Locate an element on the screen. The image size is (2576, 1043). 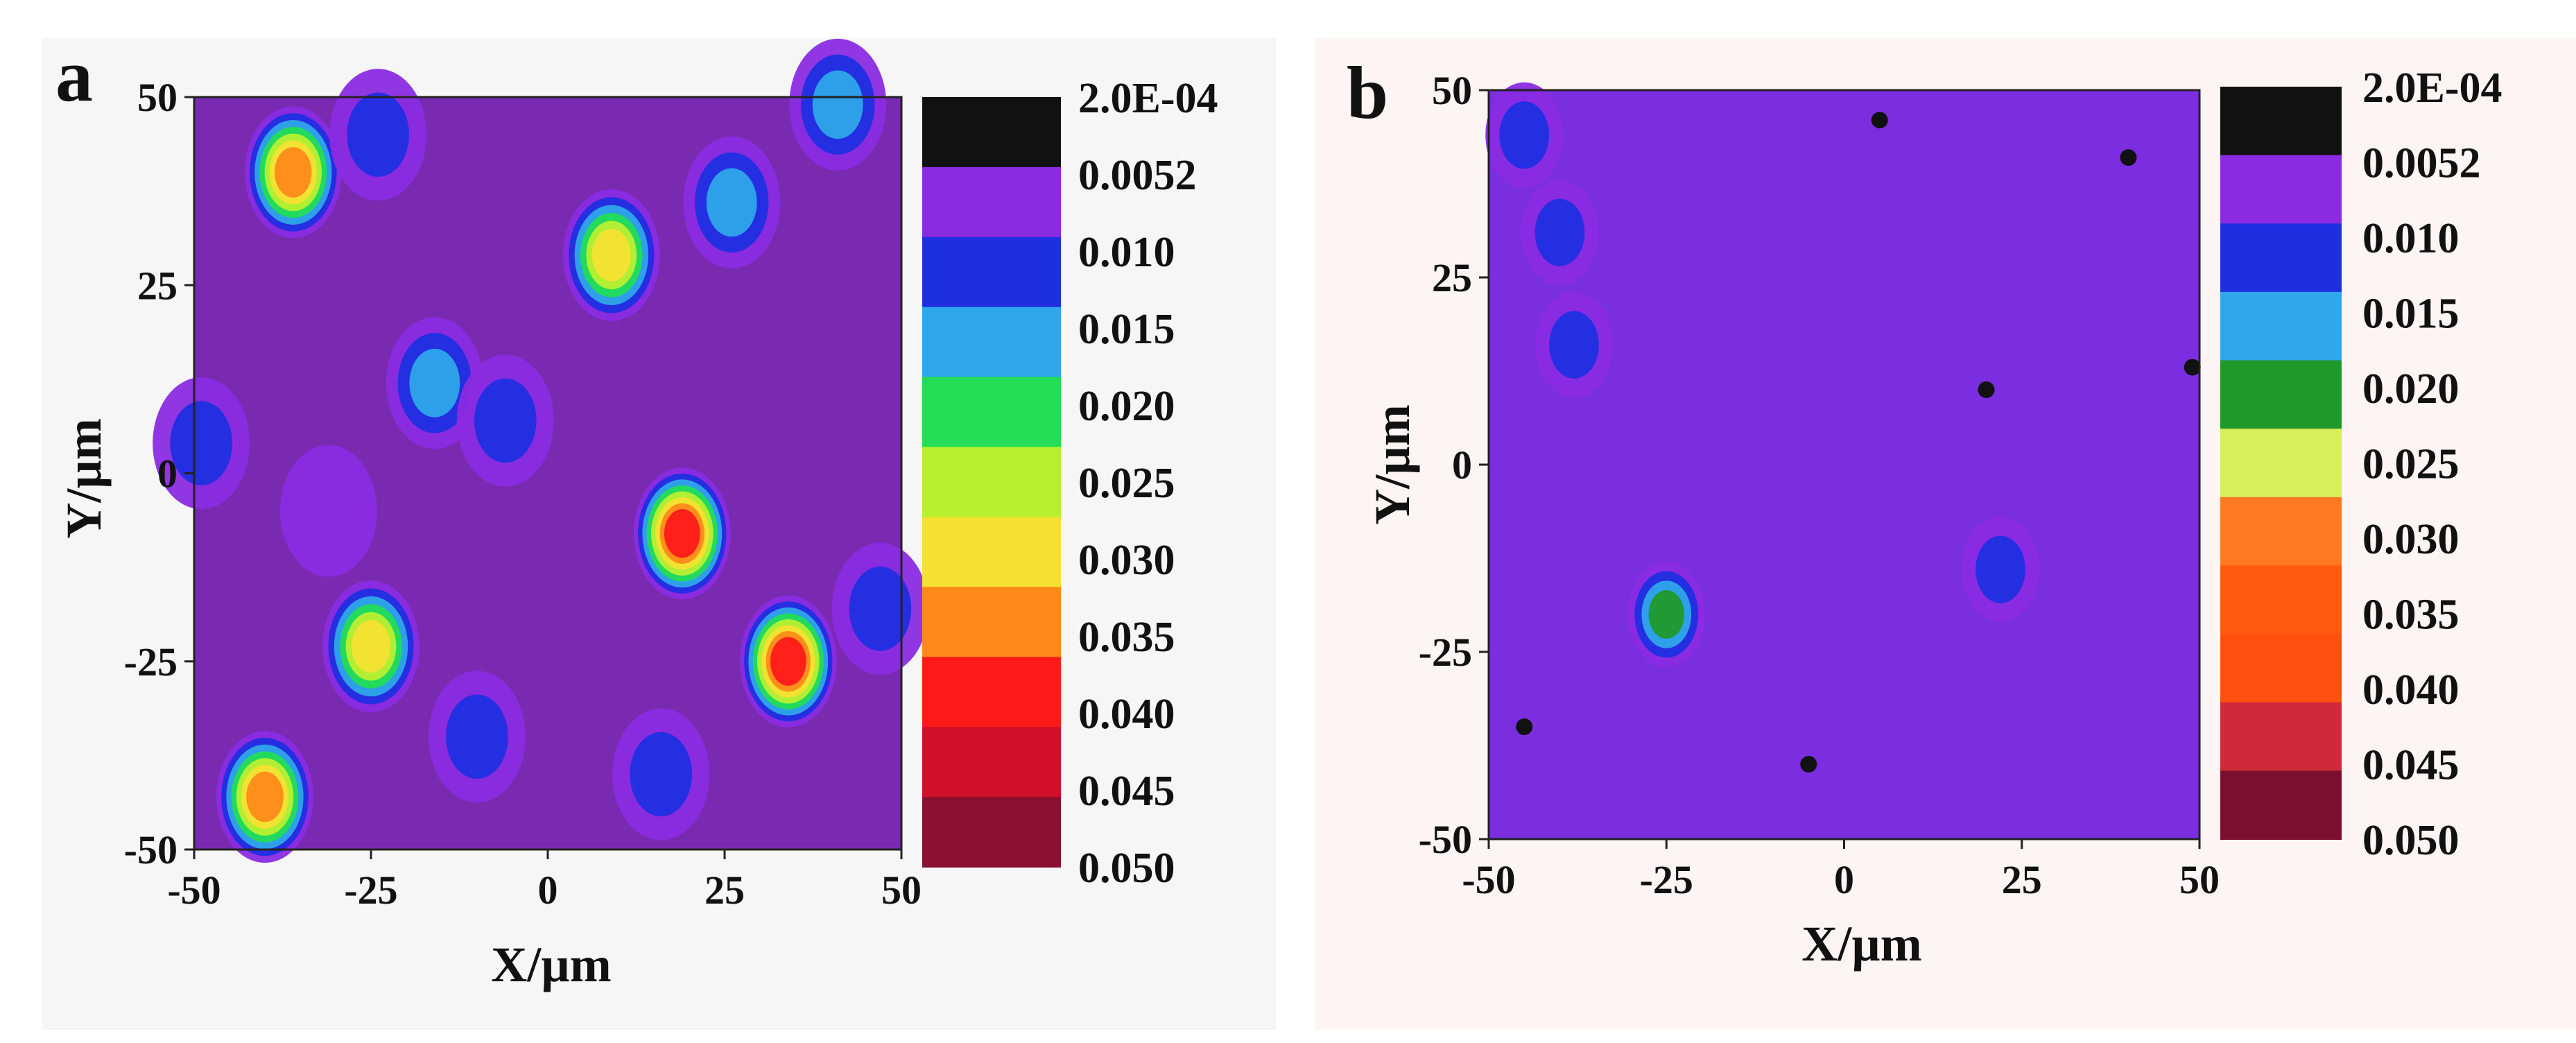
y-tick-label-b: 50 is located at coordinates (1452, 90).